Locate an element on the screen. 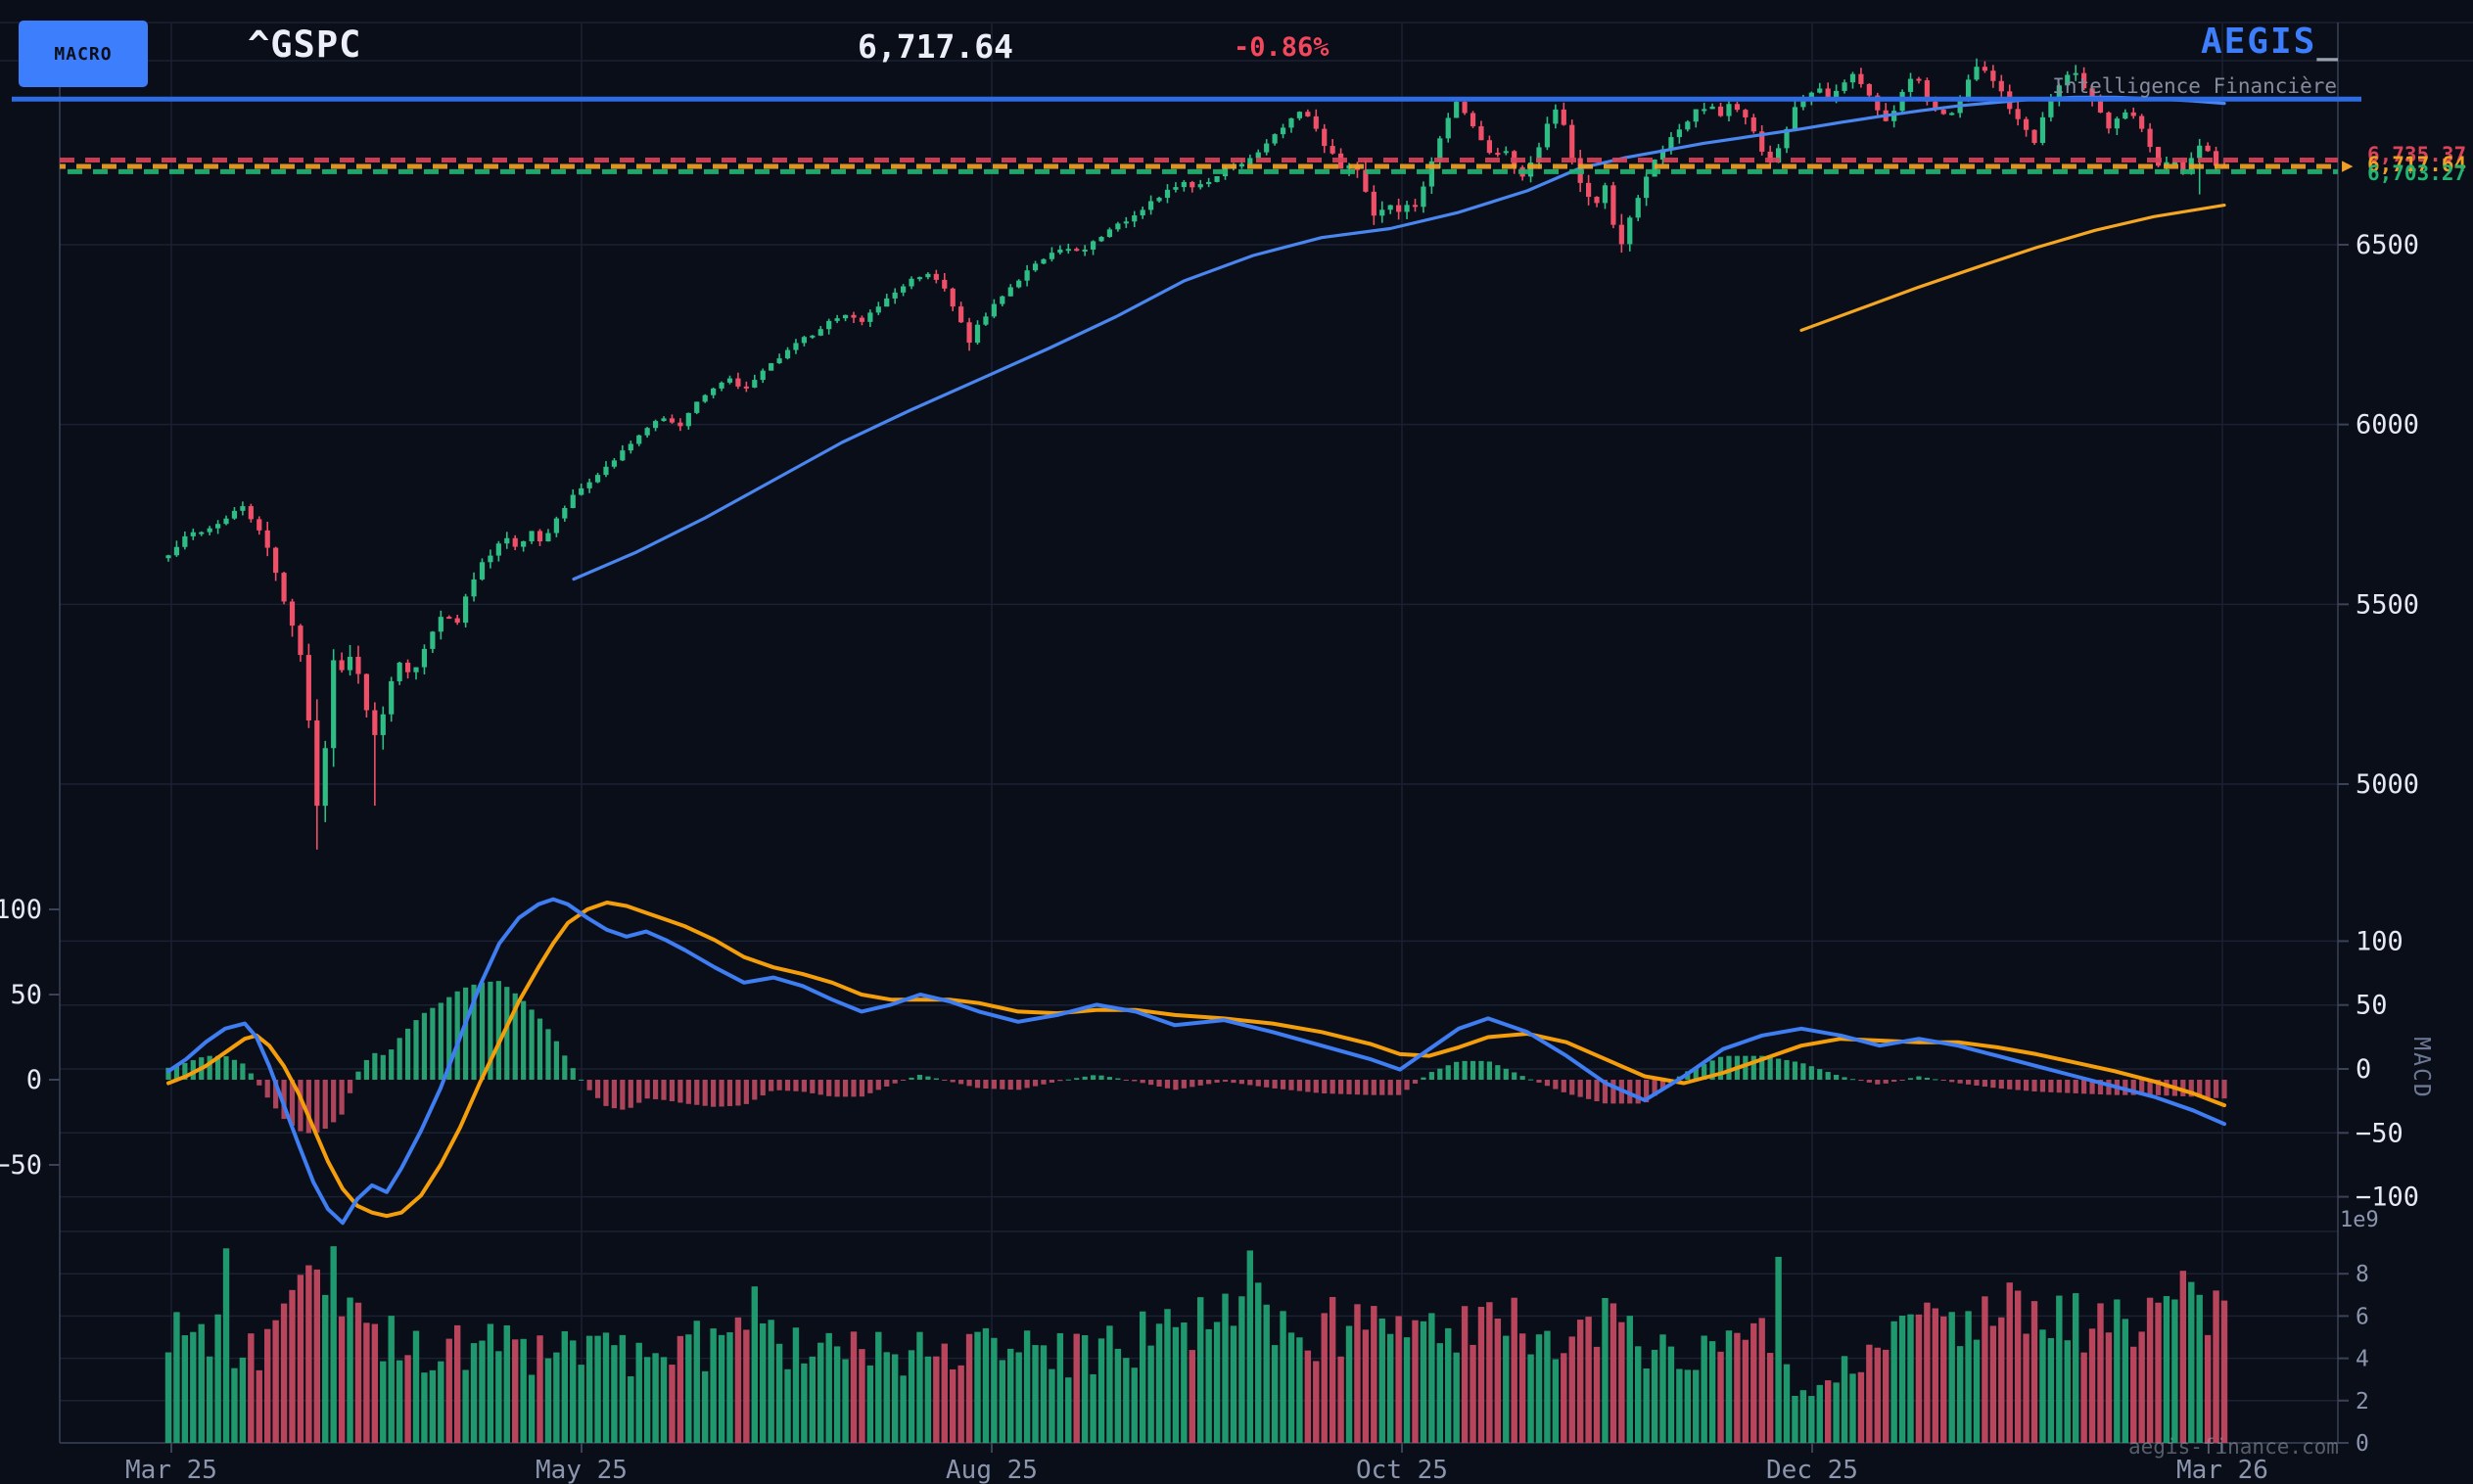  ticker-symbol: ^GSPC is located at coordinates (305, 44).